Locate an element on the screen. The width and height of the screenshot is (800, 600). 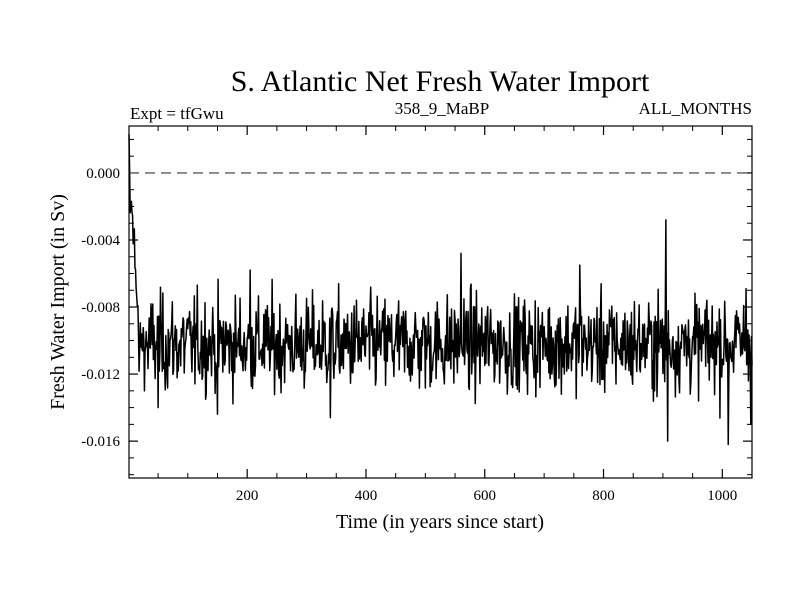
y-tick-label: -0.012 is located at coordinates (100, 375).